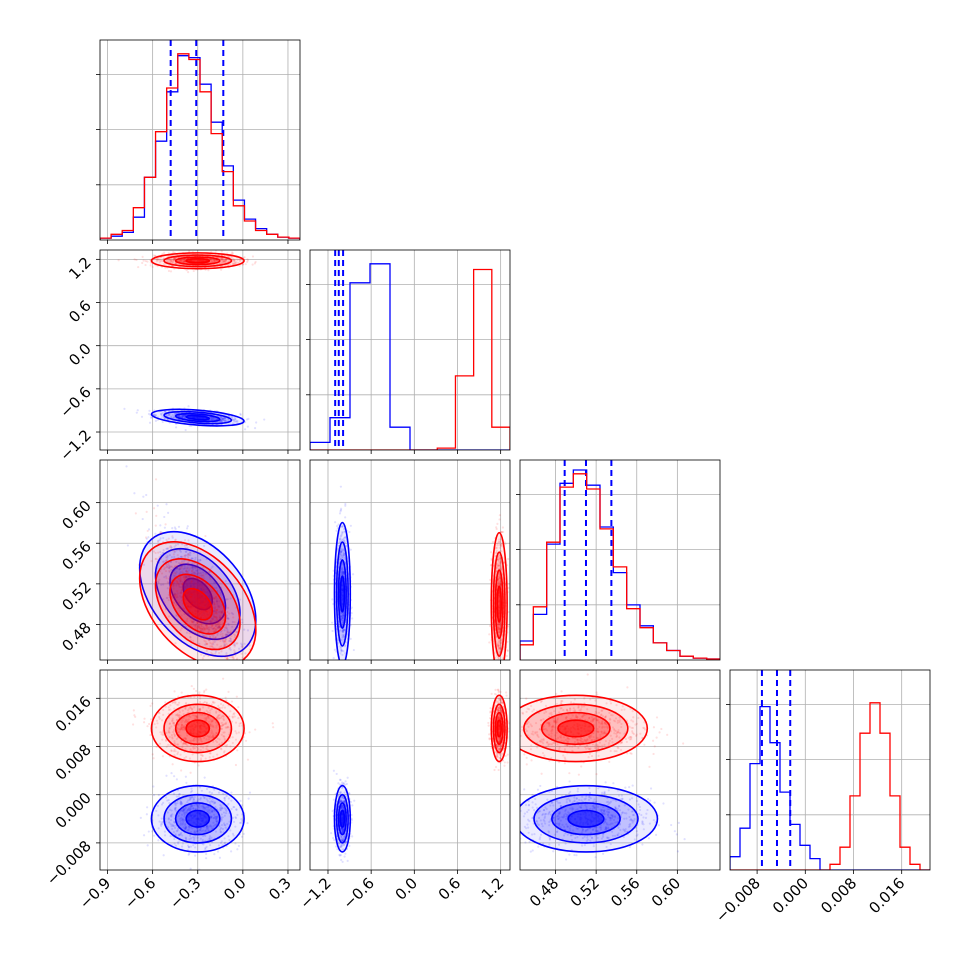 The width and height of the screenshot is (970, 970). I want to click on y-tick-label: 0.56, so click(76, 555).